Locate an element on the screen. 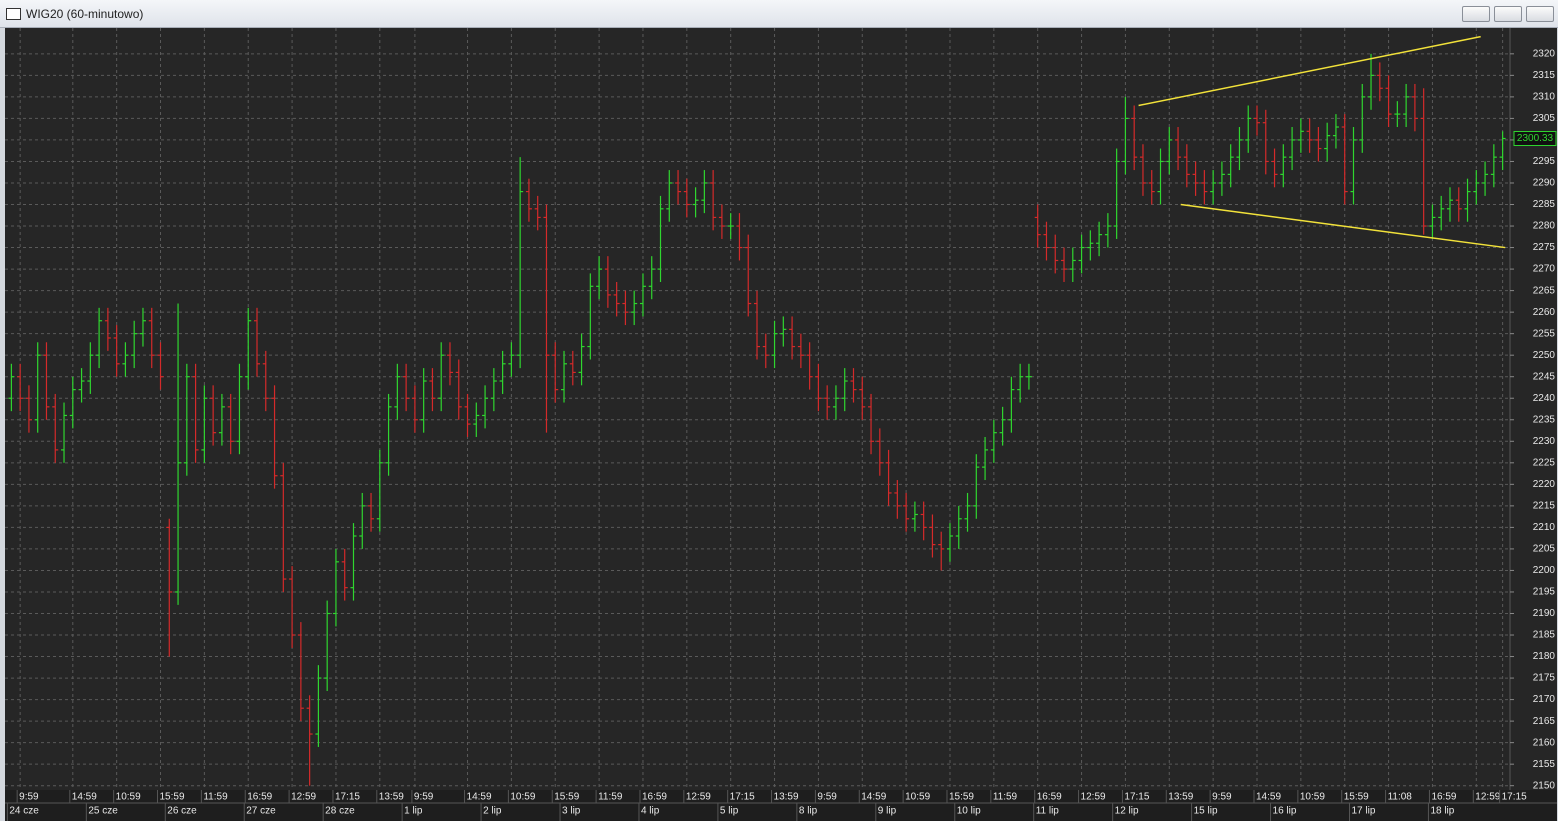 This screenshot has height=821, width=1558. y-tick-label: 2250 is located at coordinates (1544, 355).